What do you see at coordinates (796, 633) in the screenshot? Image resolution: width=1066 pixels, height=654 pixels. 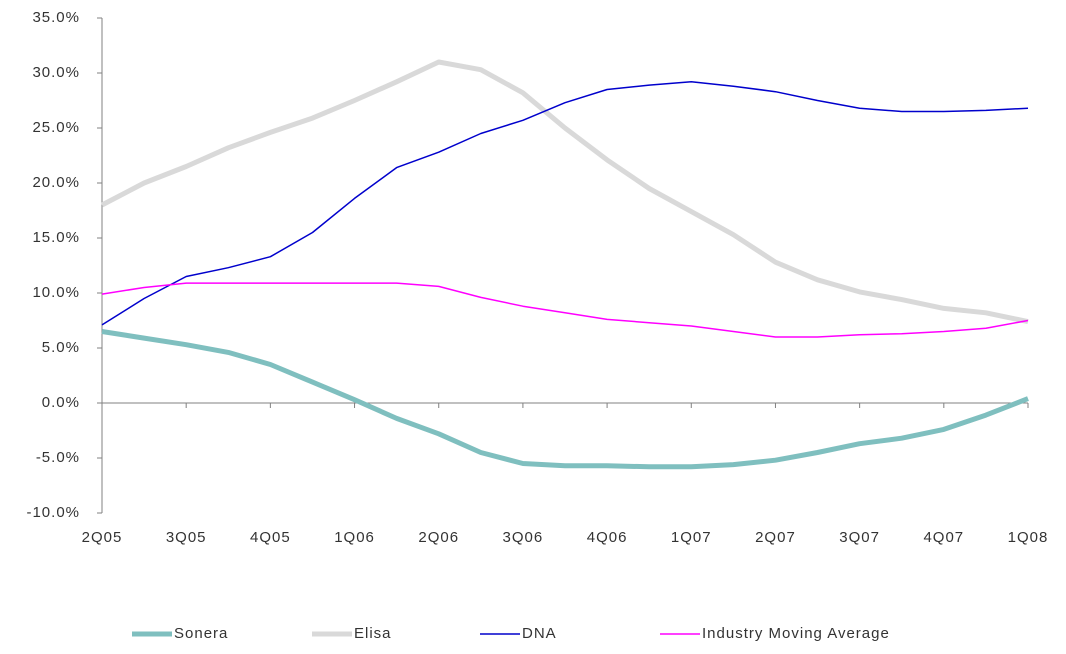 I see `legend-label: Industry Moving Average` at bounding box center [796, 633].